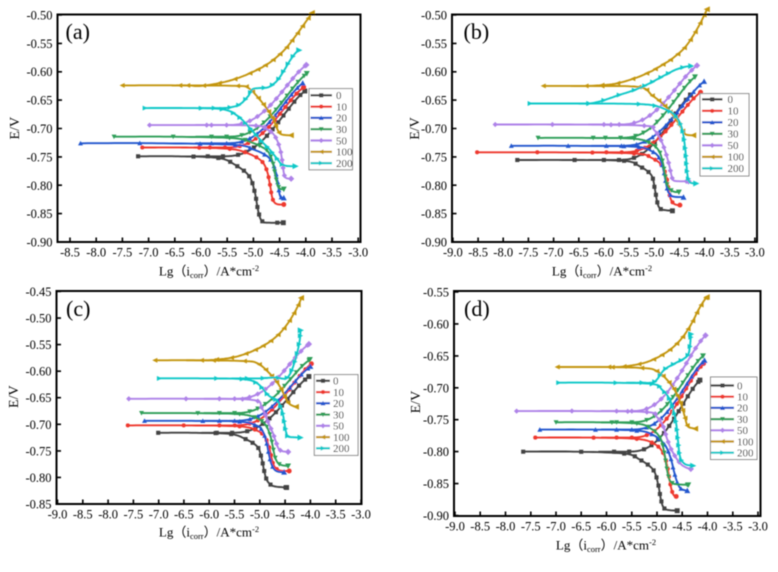 This screenshot has height=572, width=778. What do you see at coordinates (477, 31) in the screenshot?
I see `svg-text: (b)` at bounding box center [477, 31].